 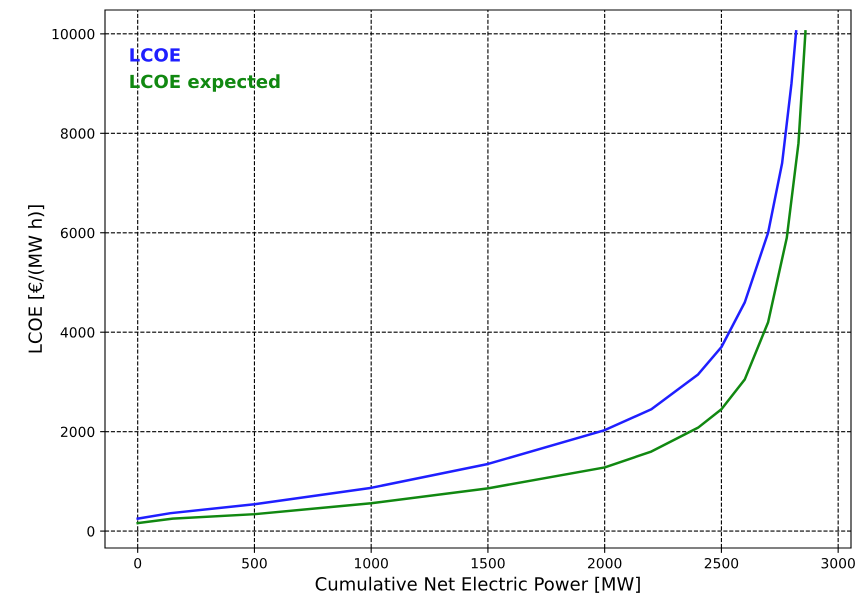 What do you see at coordinates (77, 233) in the screenshot?
I see `y-tick-label: 6000` at bounding box center [77, 233].